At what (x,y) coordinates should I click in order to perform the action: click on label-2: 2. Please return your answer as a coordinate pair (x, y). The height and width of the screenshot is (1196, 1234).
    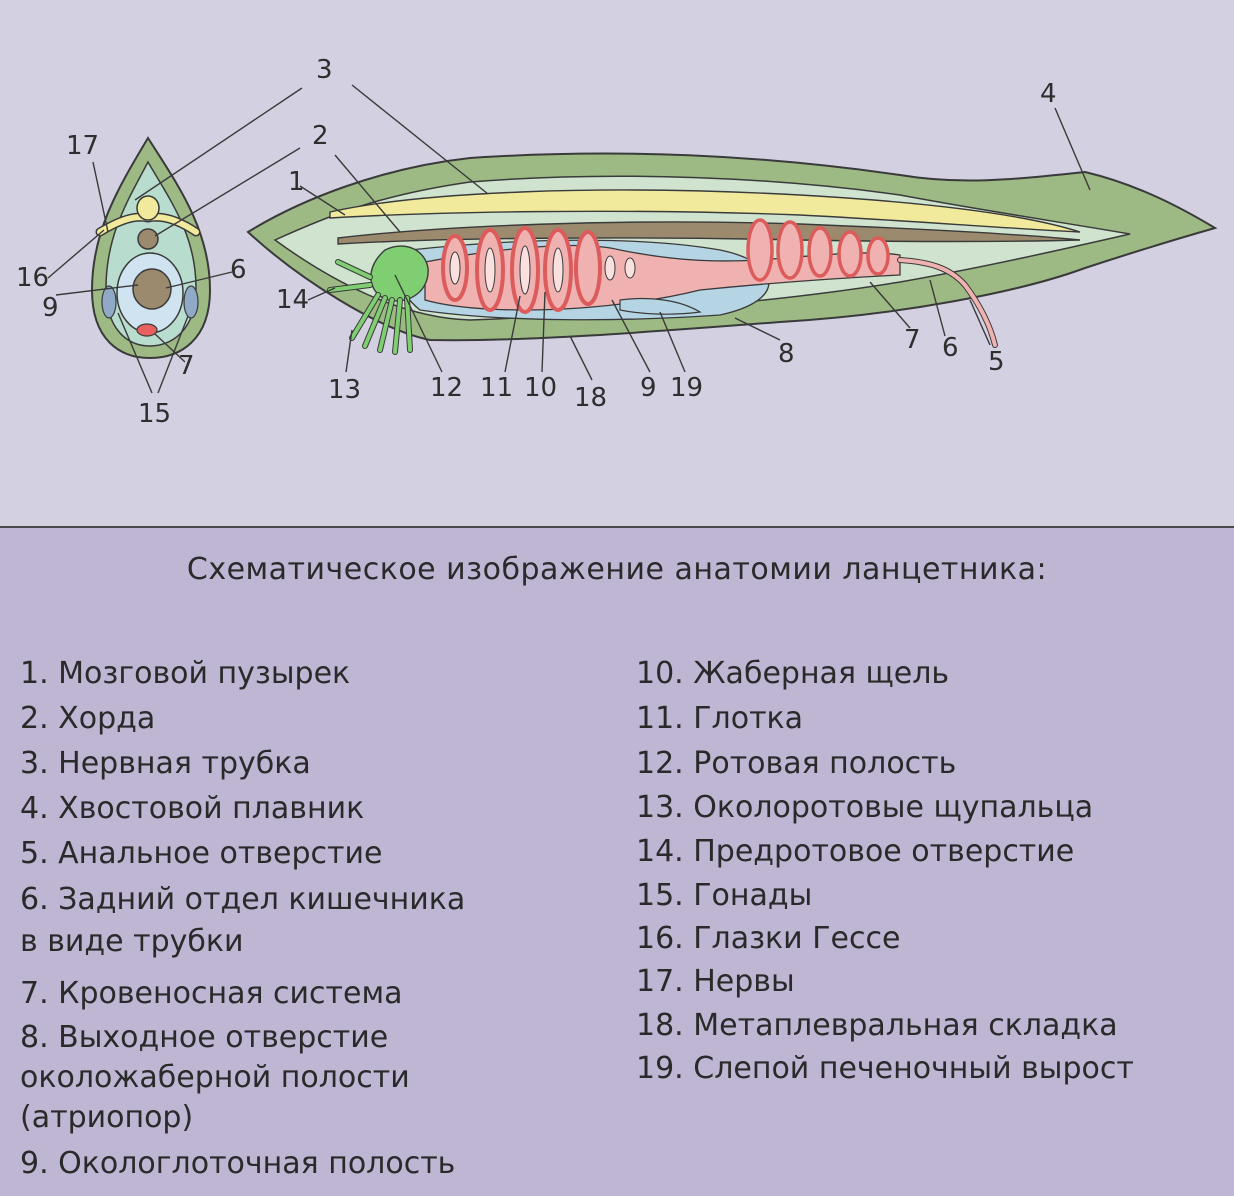
    Looking at the image, I should click on (320, 136).